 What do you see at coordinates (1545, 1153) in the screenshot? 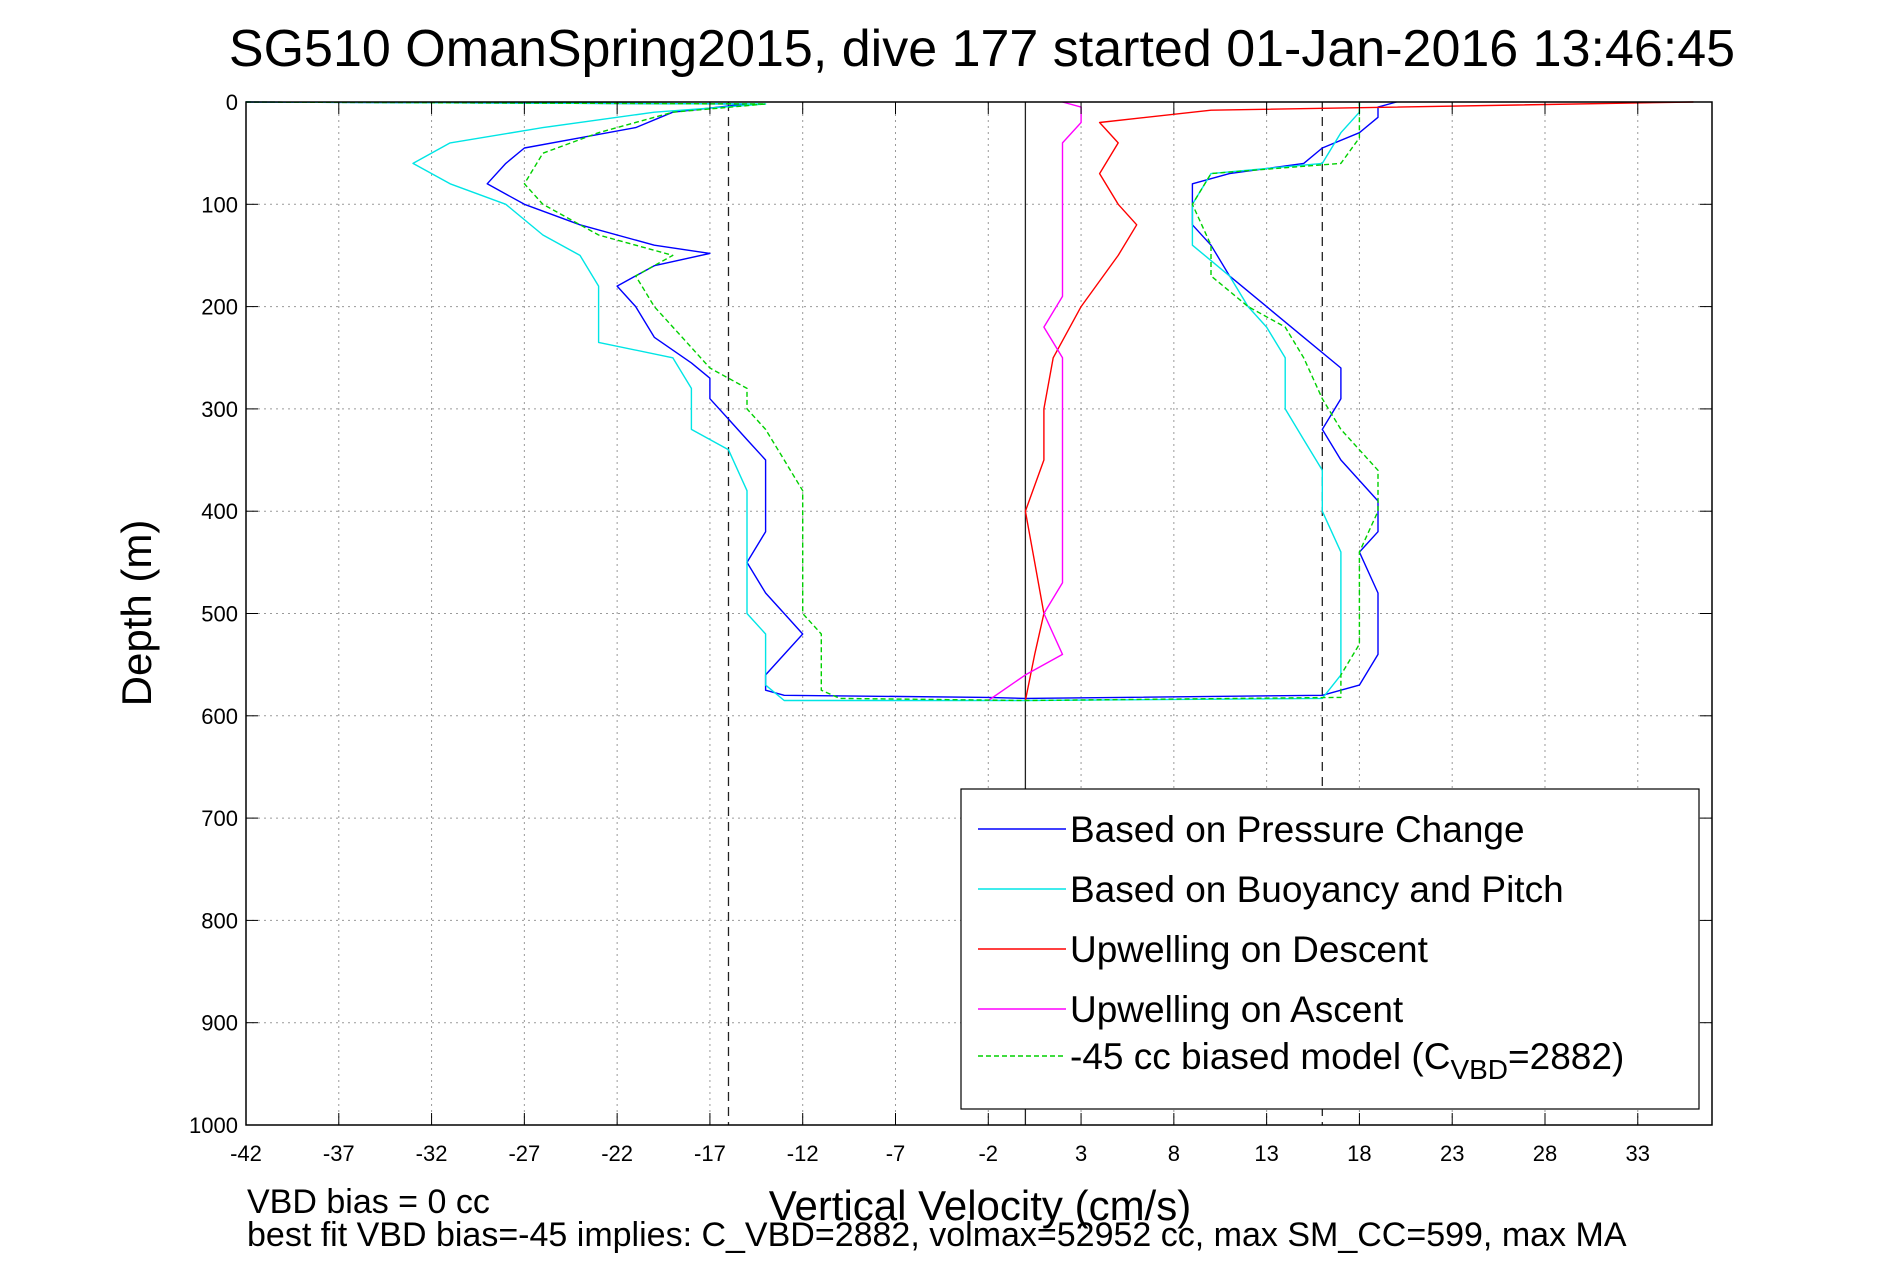
I see `x-tick-label: 28` at bounding box center [1545, 1153].